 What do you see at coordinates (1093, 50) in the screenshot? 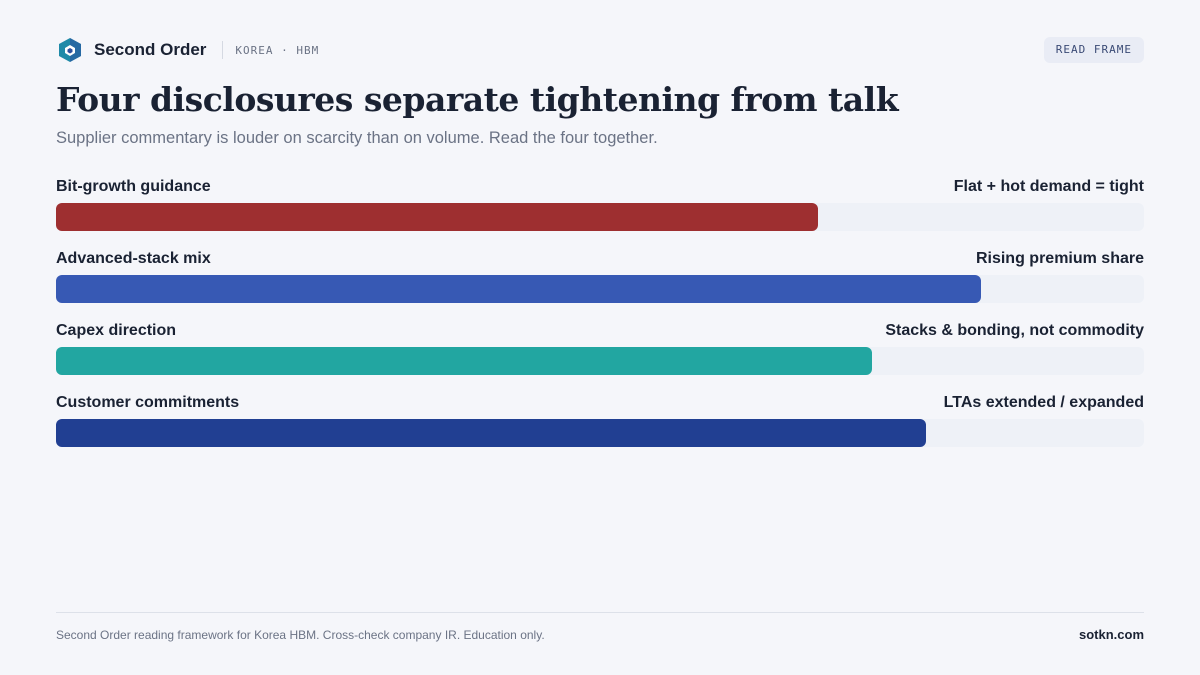
I see `read-frame-badge: READ FRAME` at bounding box center [1093, 50].